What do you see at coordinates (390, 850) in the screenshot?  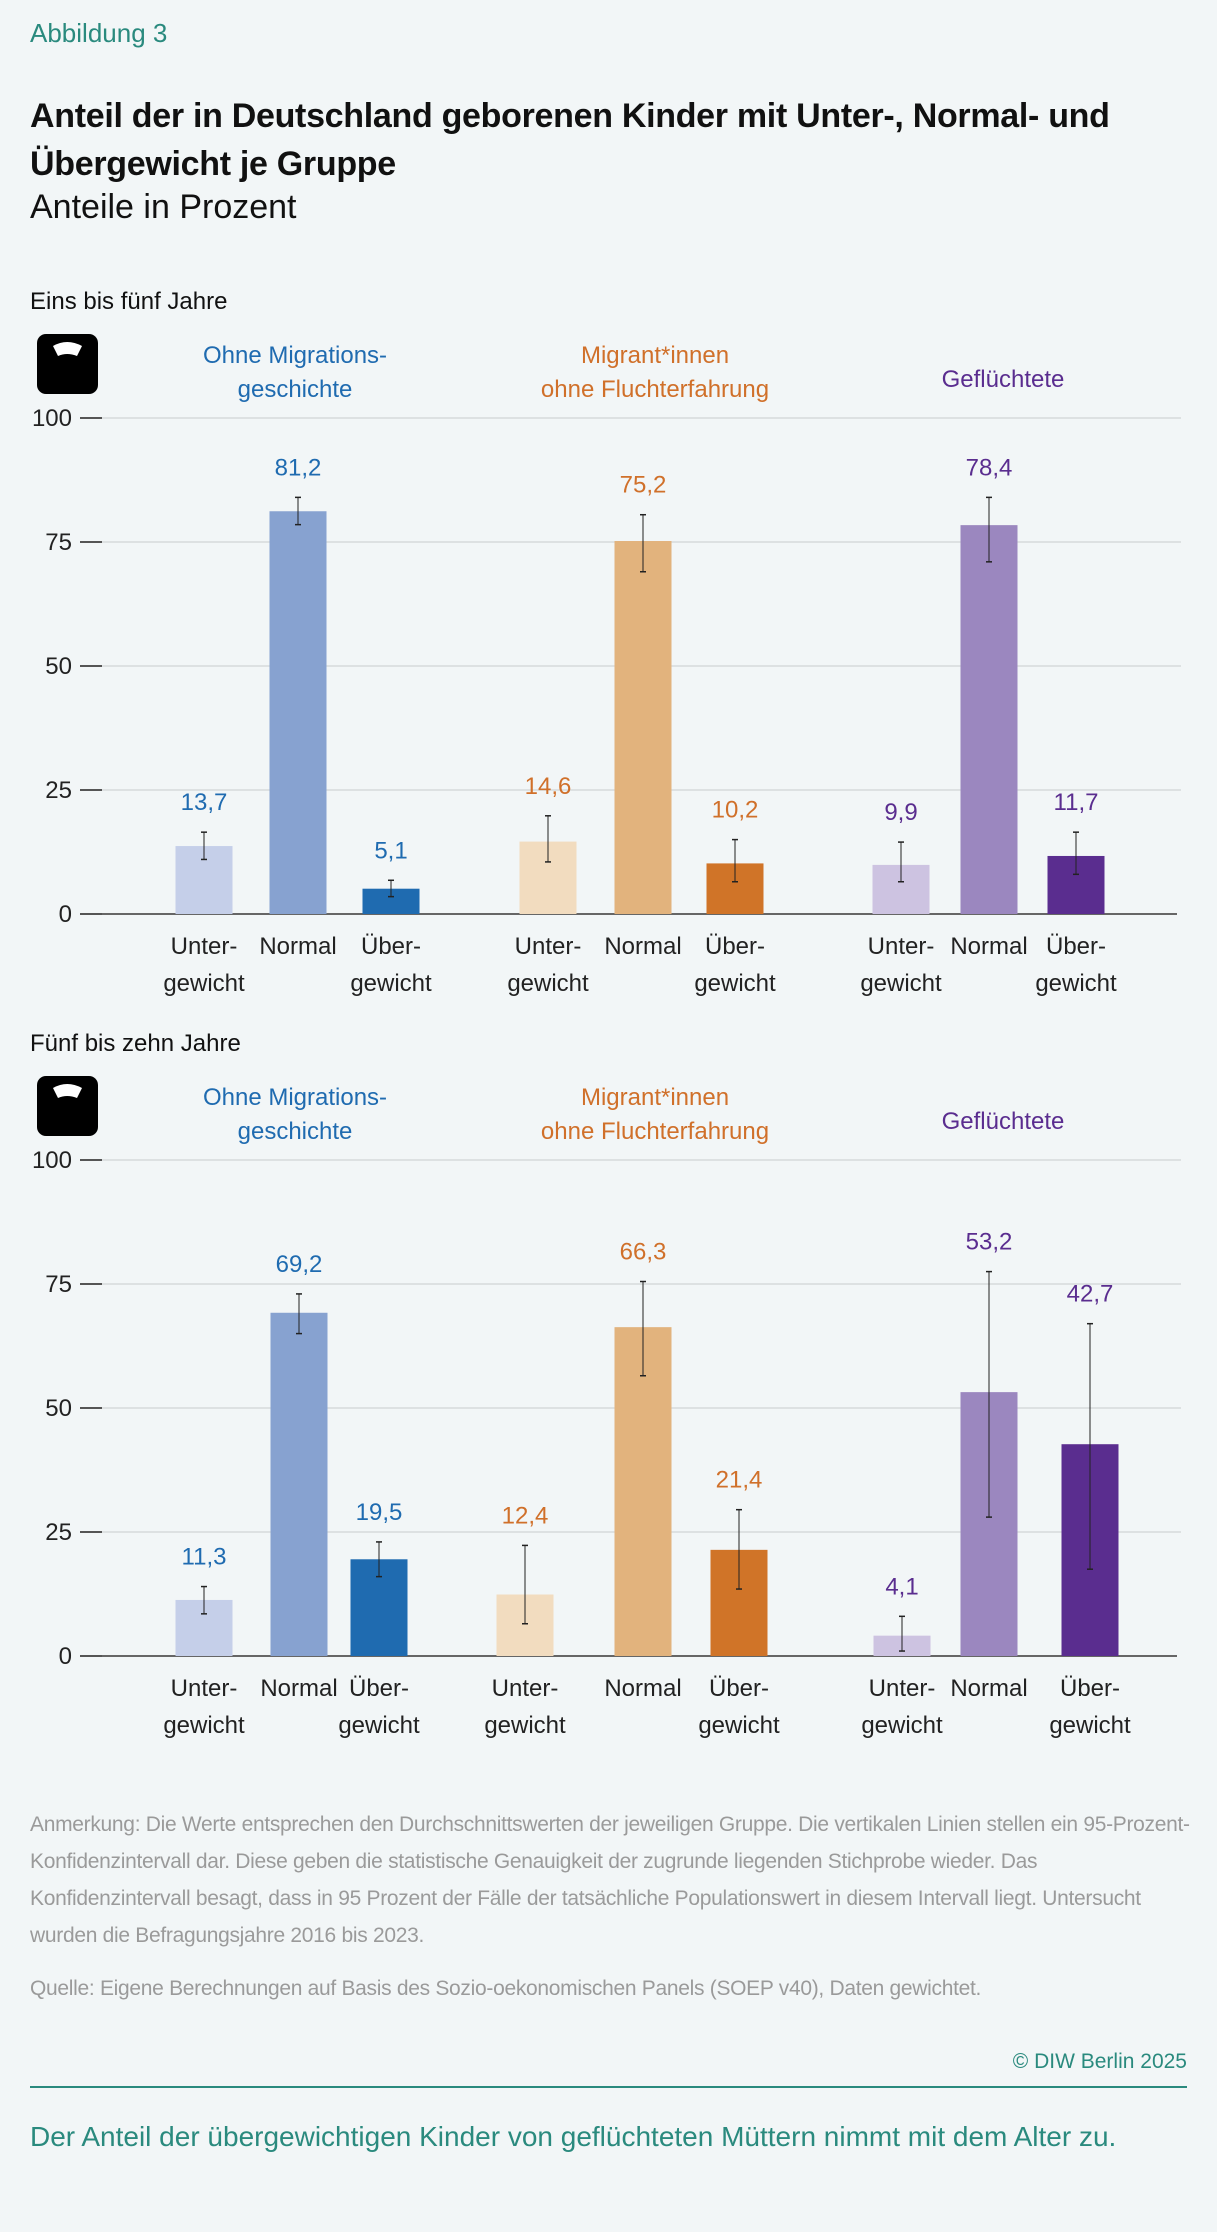 I see `data-label: 5,1` at bounding box center [390, 850].